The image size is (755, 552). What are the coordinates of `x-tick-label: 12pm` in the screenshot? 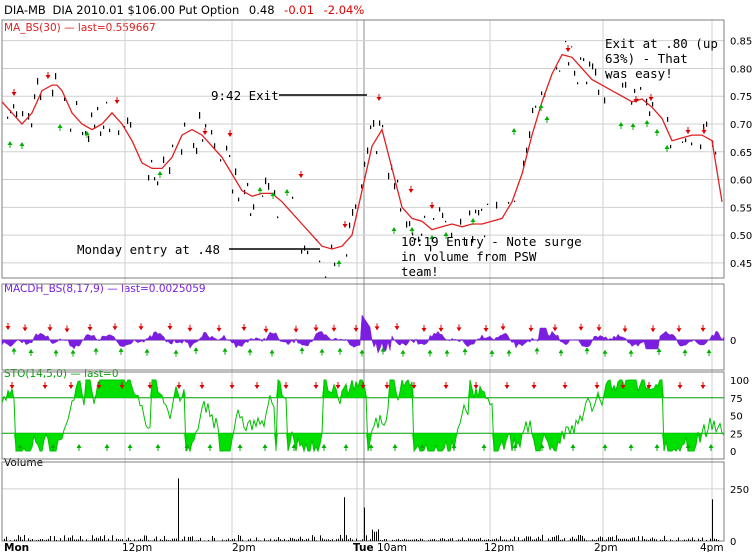 It's located at (137, 547).